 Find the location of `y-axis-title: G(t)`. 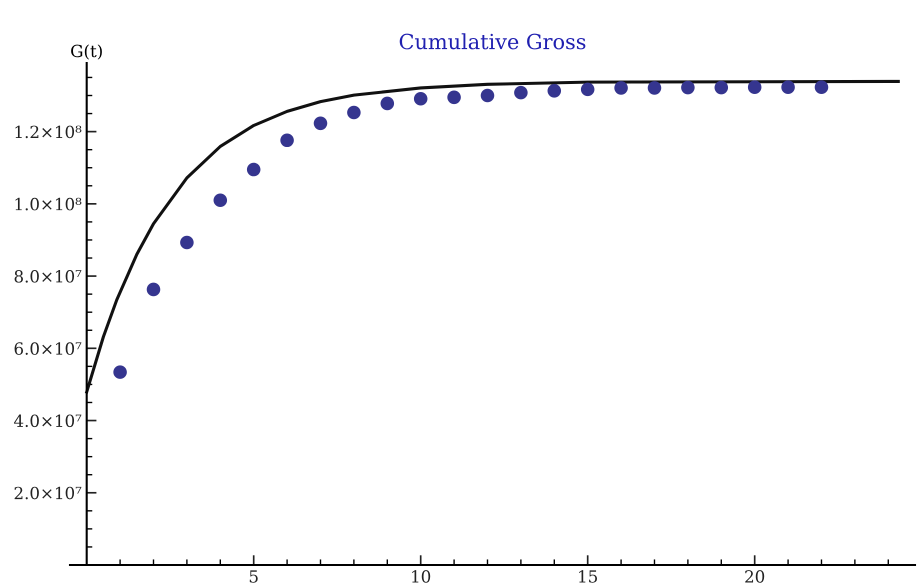

y-axis-title: G(t) is located at coordinates (86, 52).